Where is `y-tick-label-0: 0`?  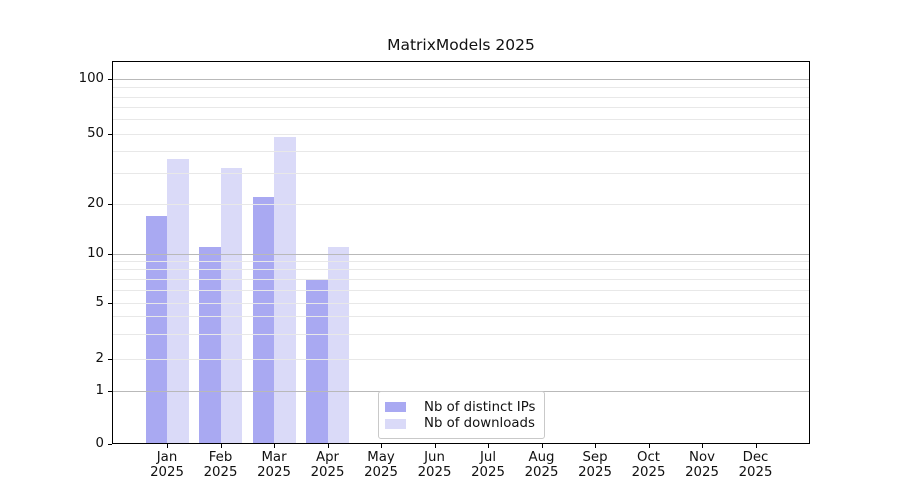
y-tick-label-0: 0 is located at coordinates (99, 443).